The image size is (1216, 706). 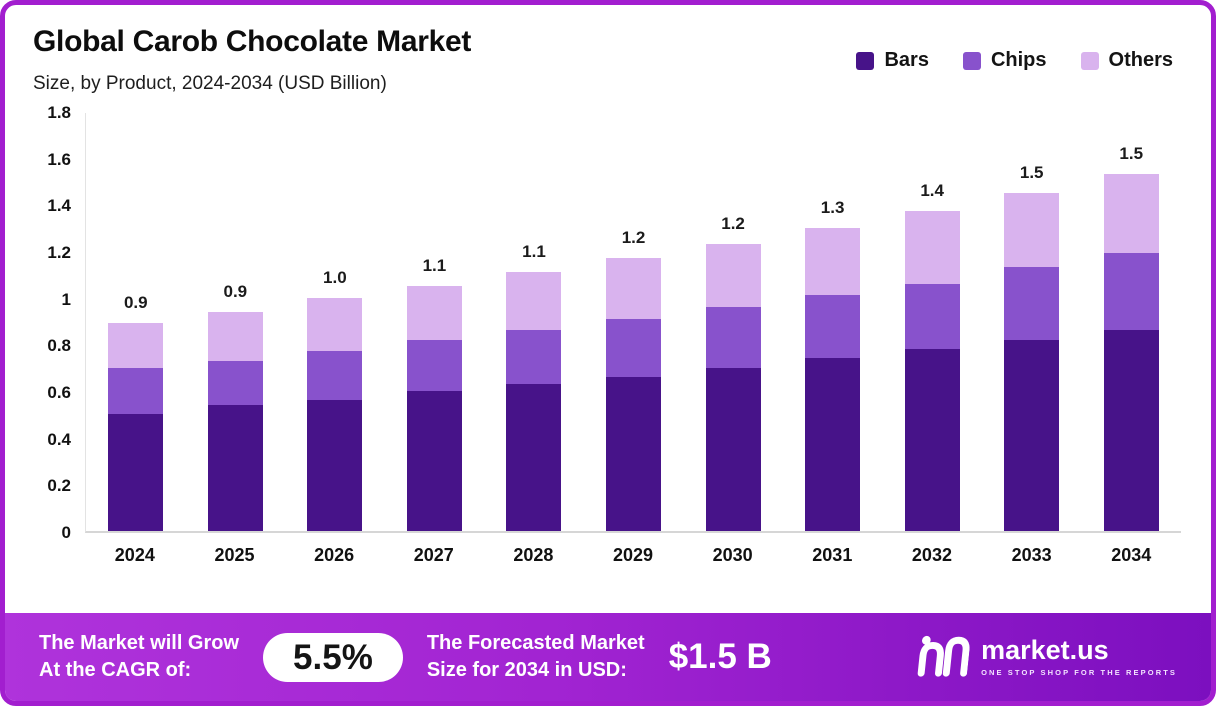 What do you see at coordinates (334, 555) in the screenshot?
I see `x-axis-label: 2026` at bounding box center [334, 555].